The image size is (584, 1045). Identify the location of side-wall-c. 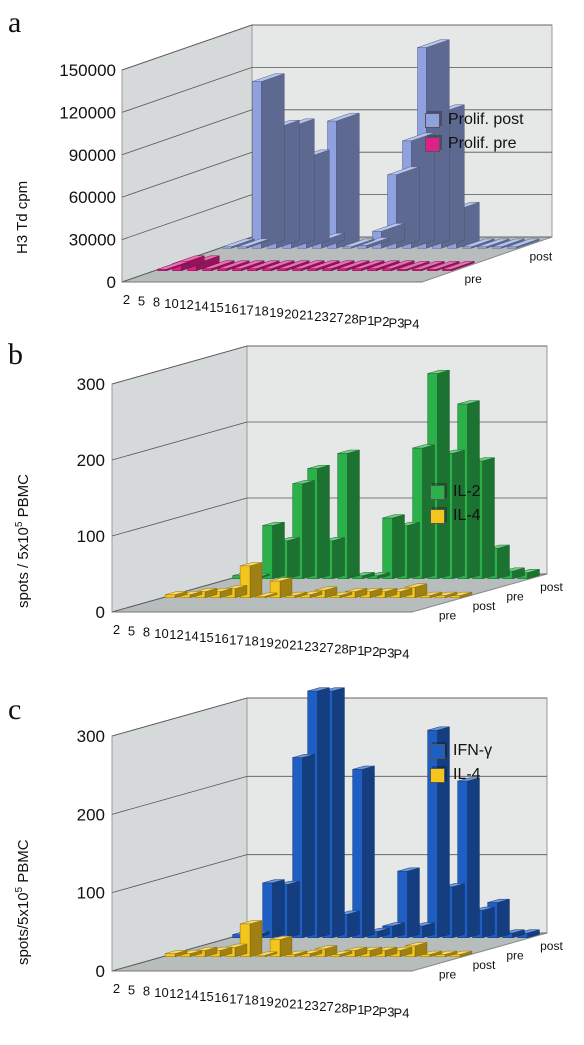
(179, 834).